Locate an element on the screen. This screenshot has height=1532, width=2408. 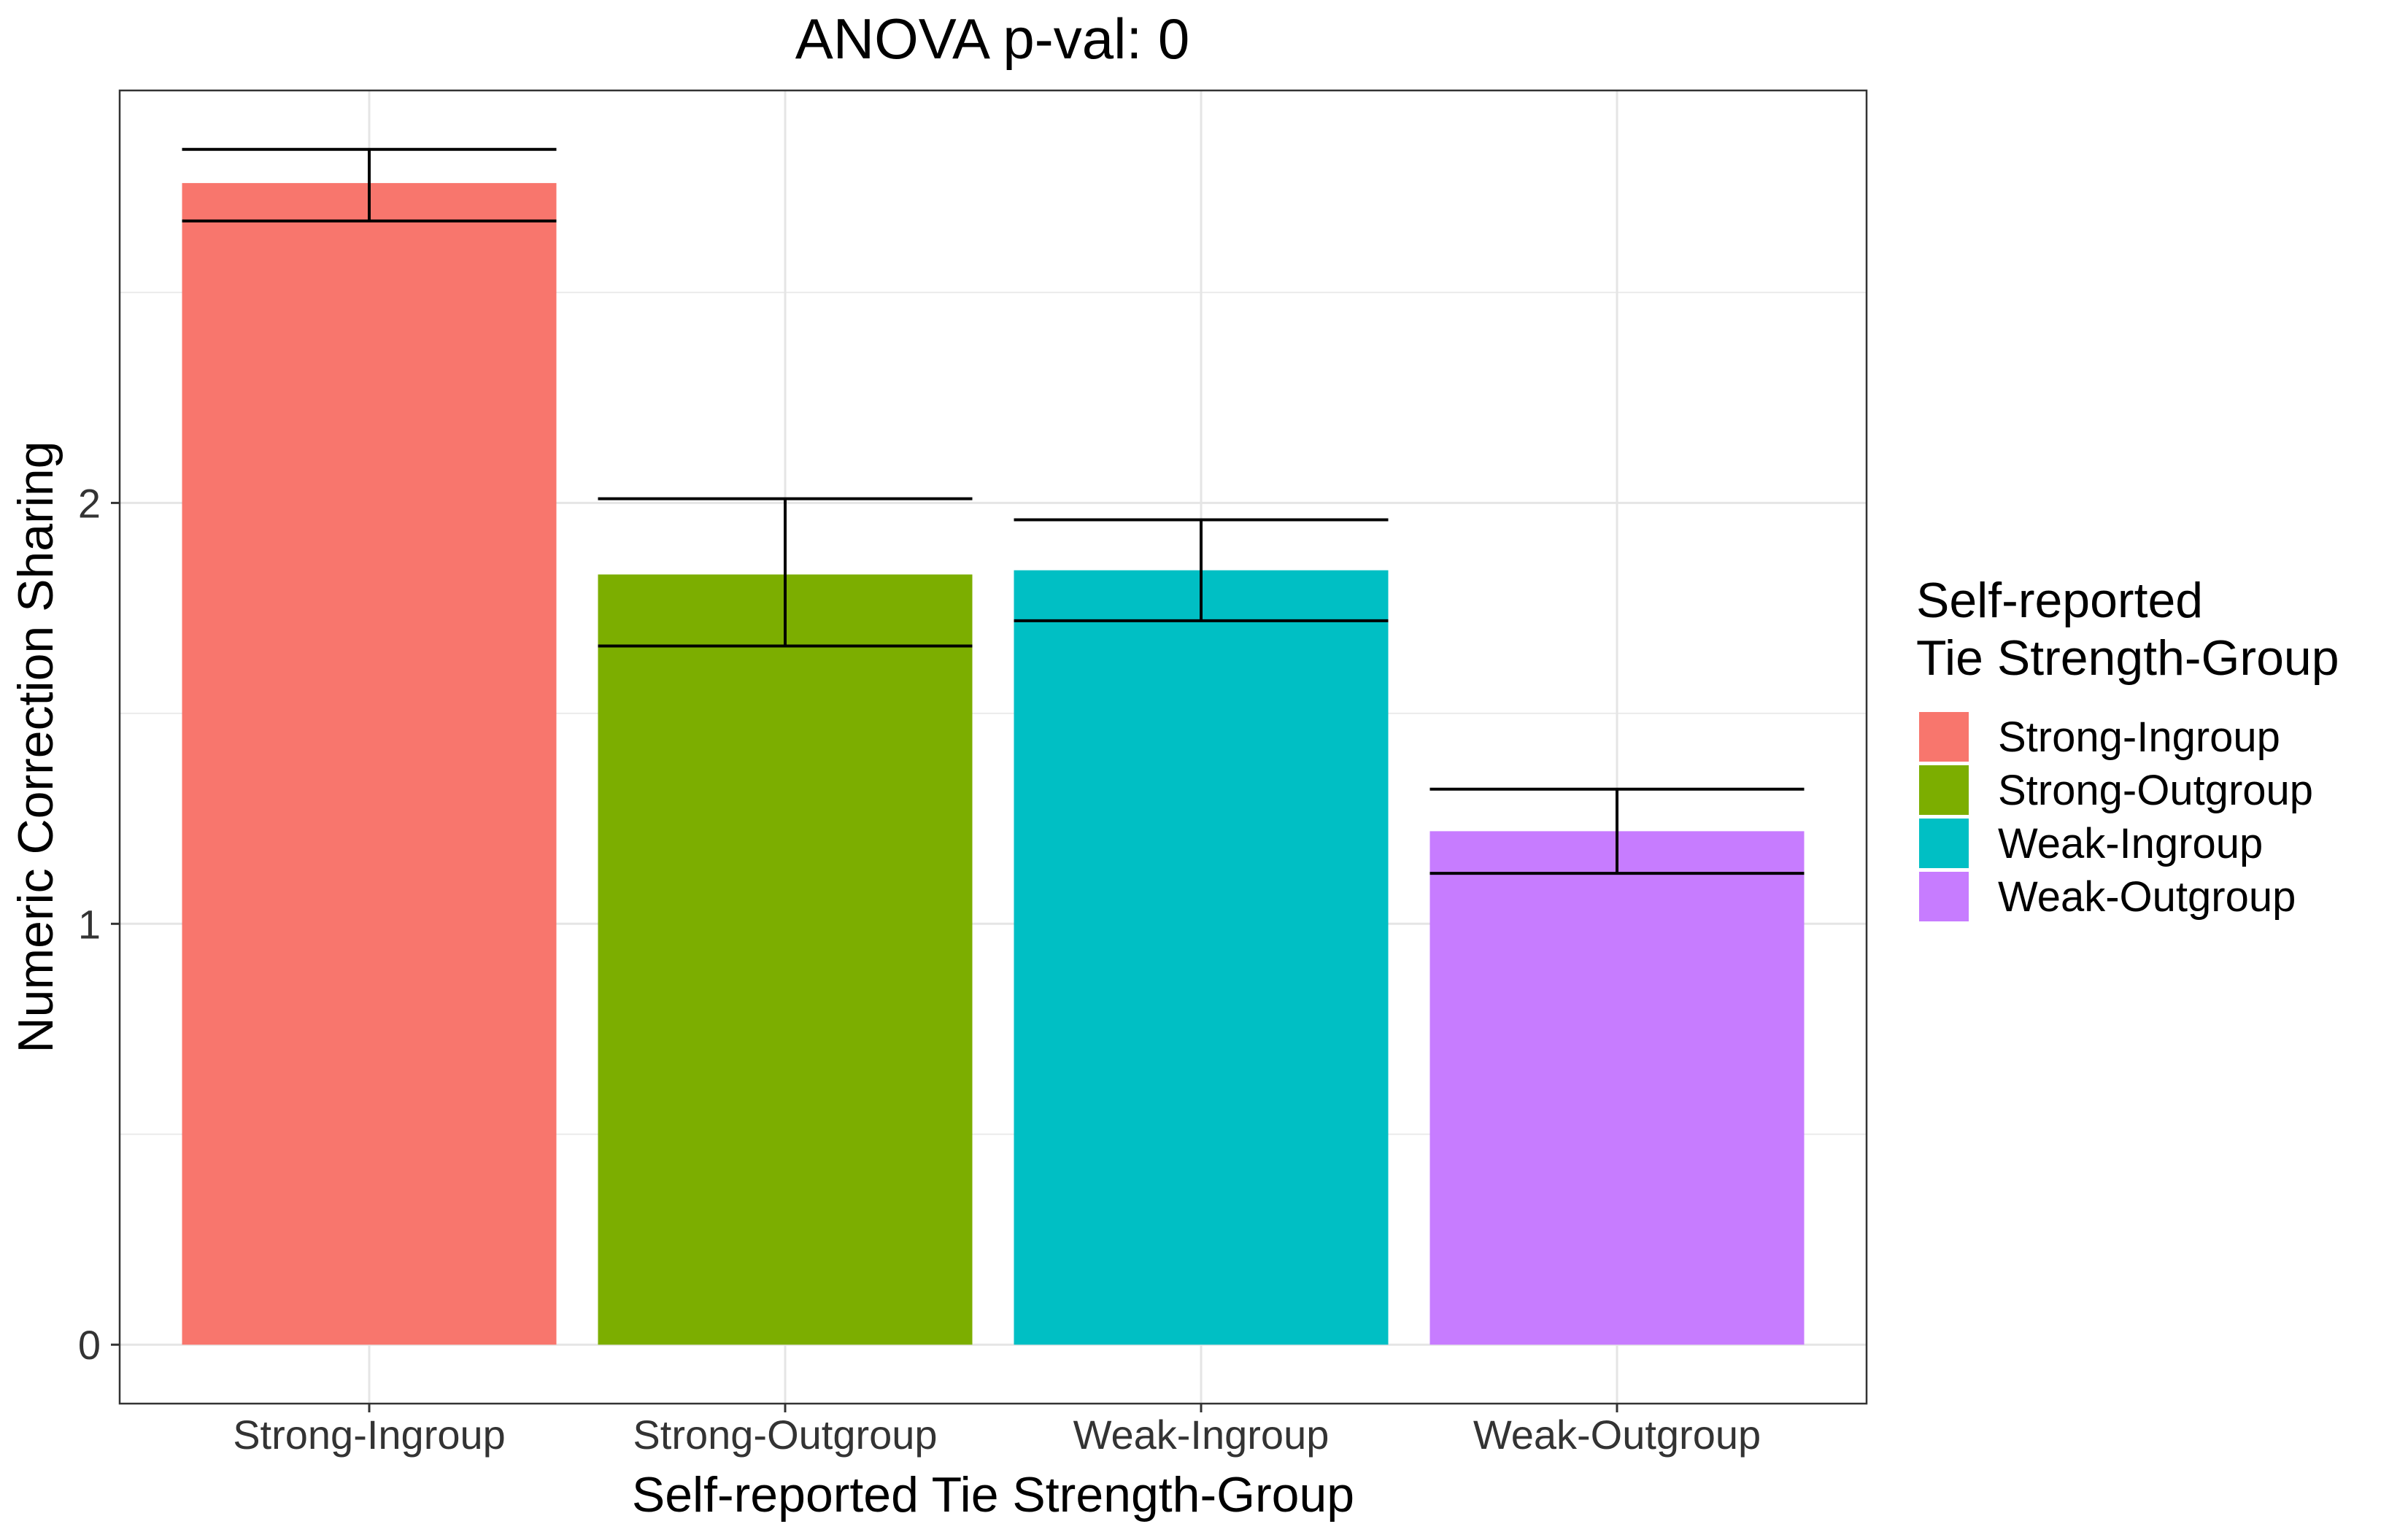
legend-label: Strong-Ingroup is located at coordinates (2139, 737).